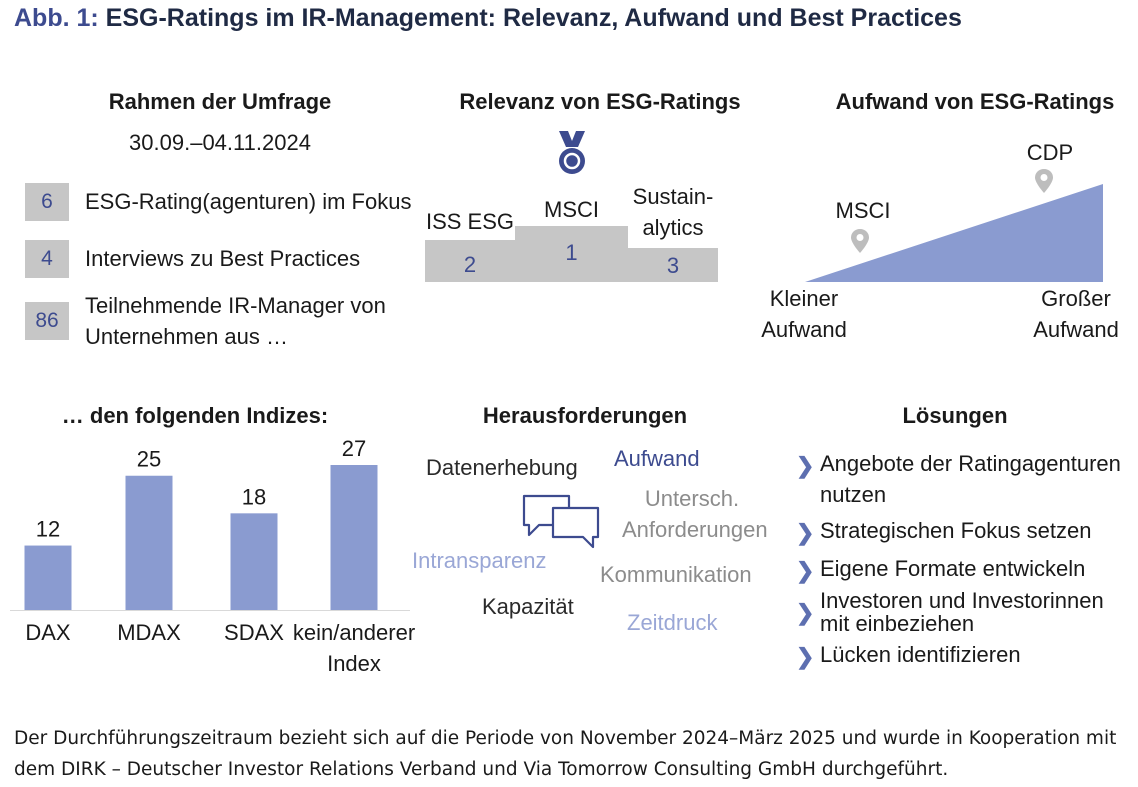 Image resolution: width=1138 pixels, height=787 pixels. I want to click on medal-icon, so click(572, 152).